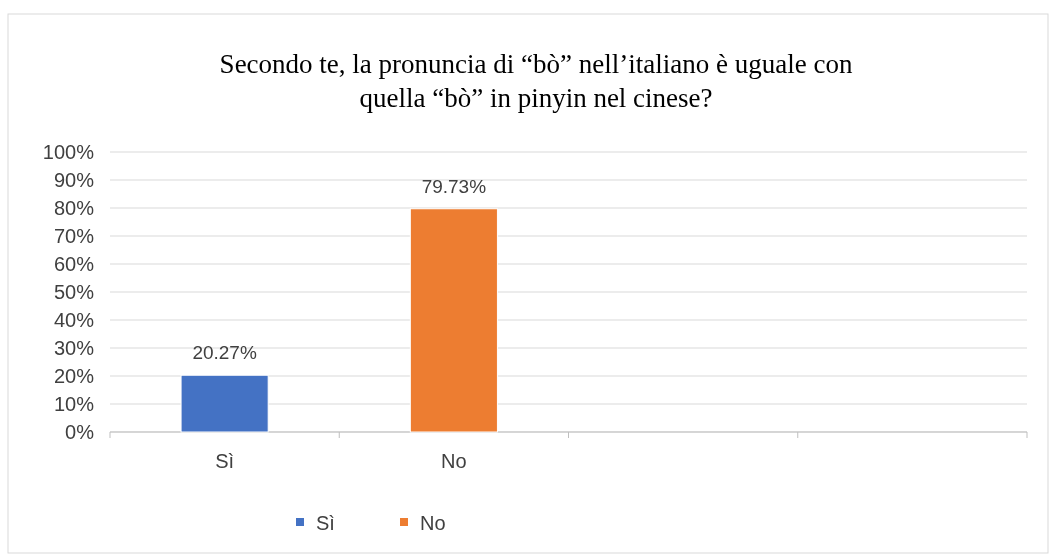  I want to click on data-label: 20.27%, so click(224, 353).